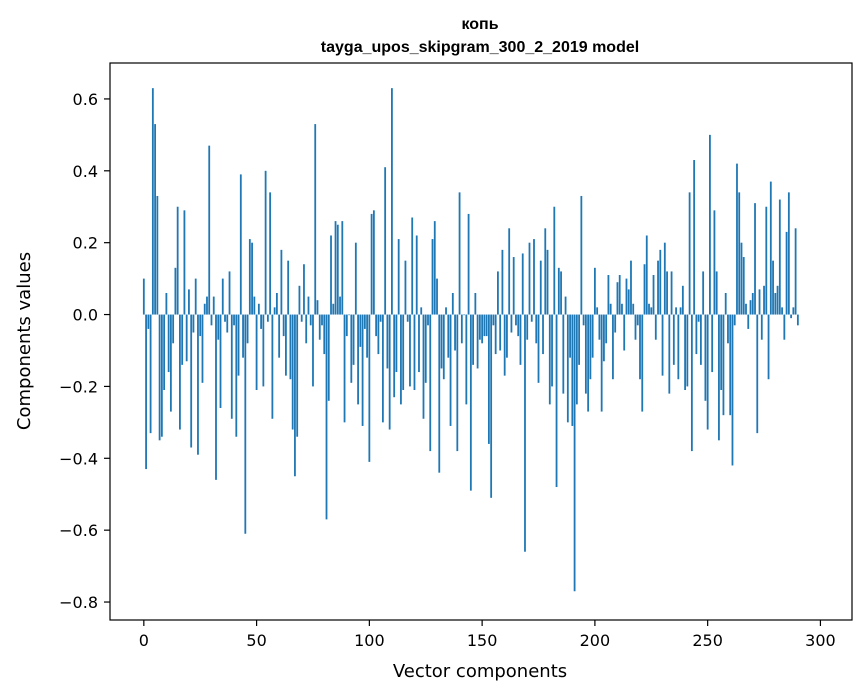 The width and height of the screenshot is (867, 696). I want to click on y-tick-label-0: −0.8, so click(78, 602).